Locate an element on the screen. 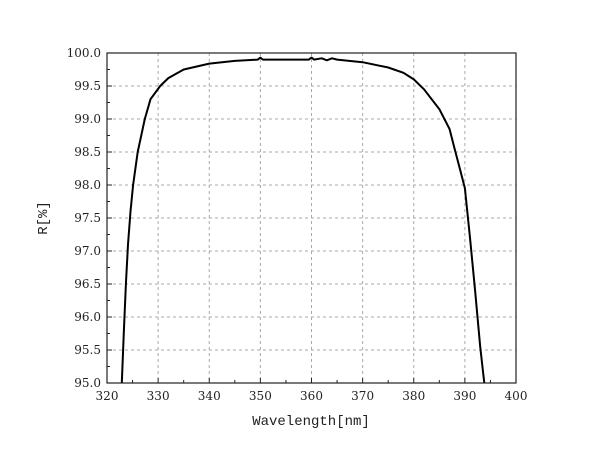 Image resolution: width=600 pixels, height=459 pixels. x-tick-labels: 320 330 340 350 360 370 380 390 400 is located at coordinates (312, 396).